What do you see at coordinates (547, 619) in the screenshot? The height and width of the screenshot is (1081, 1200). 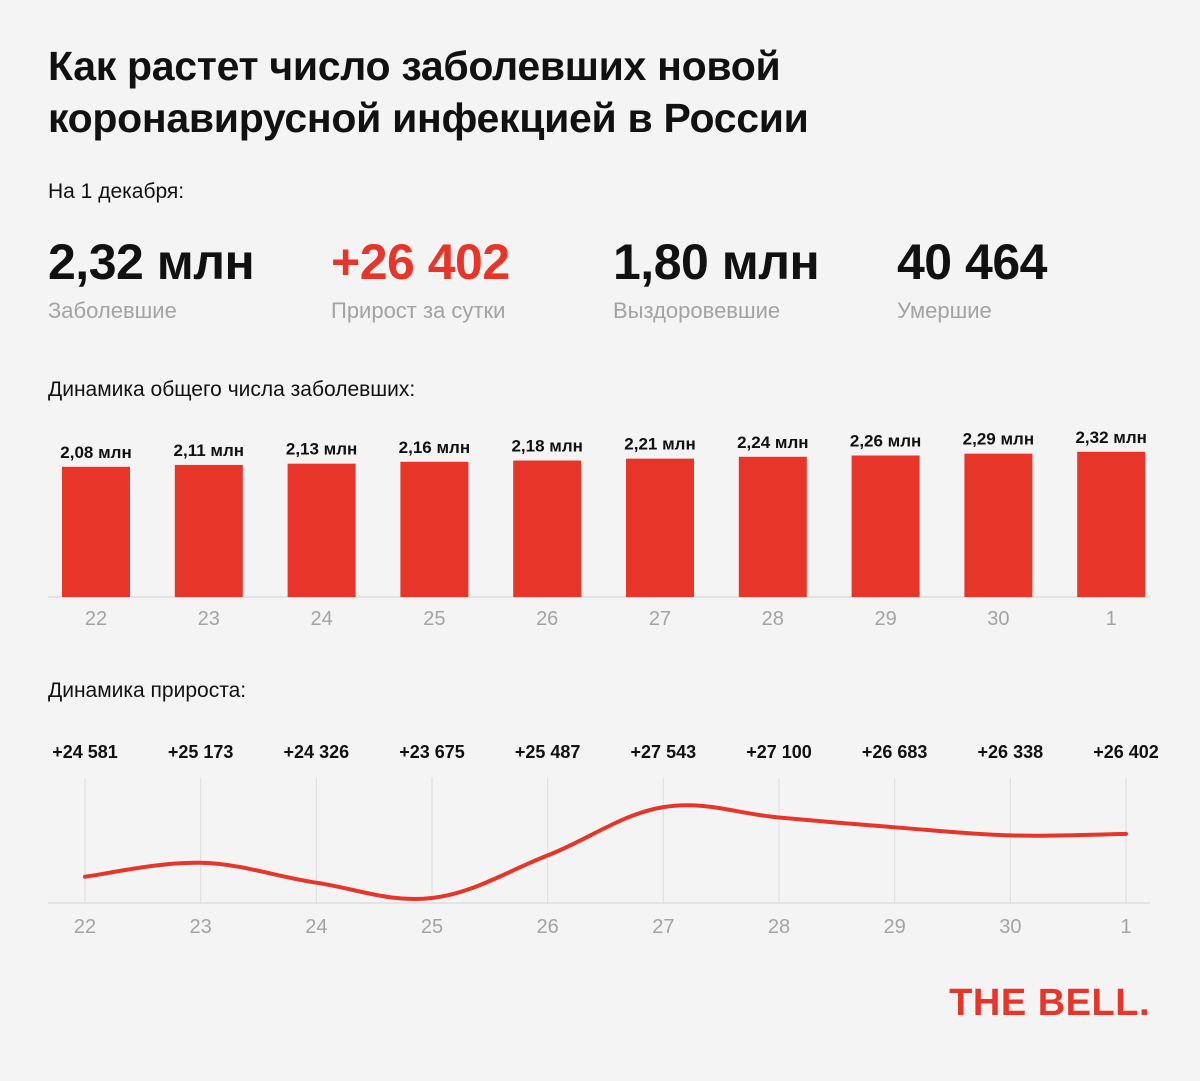 I see `bar-x-tick-label: 26` at bounding box center [547, 619].